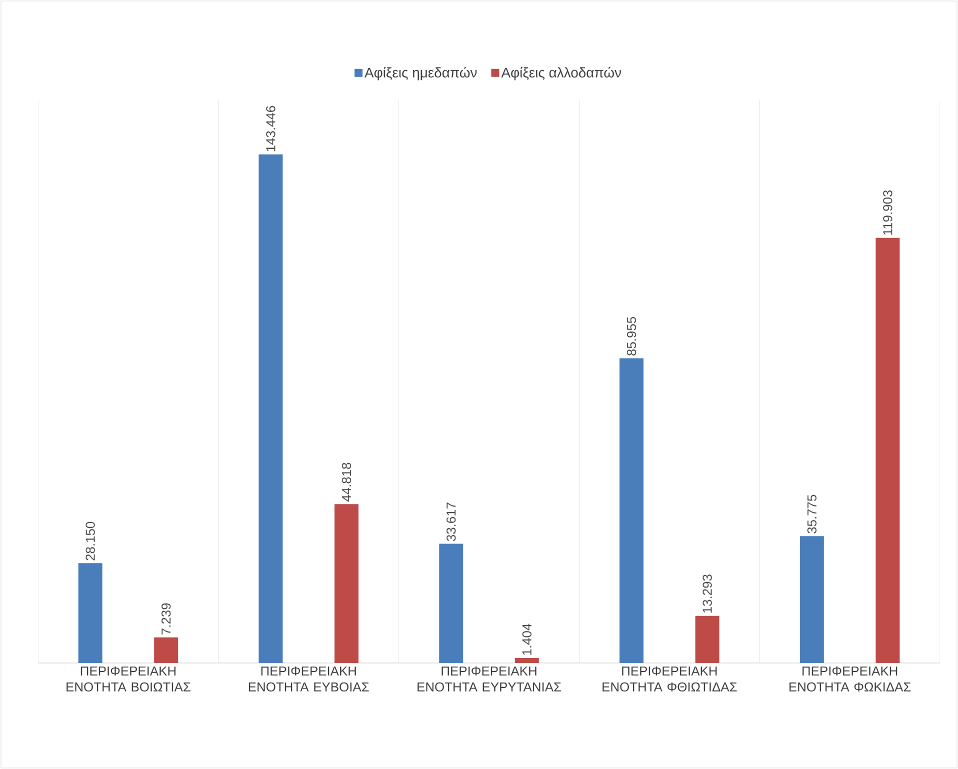 The image size is (958, 769). I want to click on data-label: 28.150, so click(90, 541).